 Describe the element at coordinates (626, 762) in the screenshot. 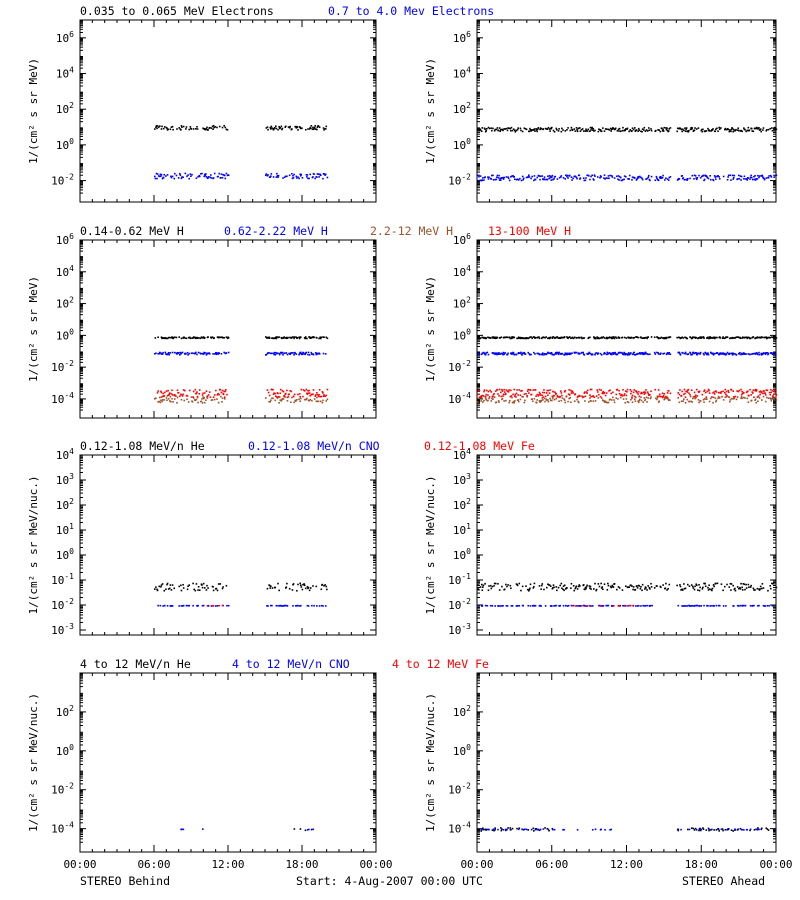

I see `plot-frame` at that location.